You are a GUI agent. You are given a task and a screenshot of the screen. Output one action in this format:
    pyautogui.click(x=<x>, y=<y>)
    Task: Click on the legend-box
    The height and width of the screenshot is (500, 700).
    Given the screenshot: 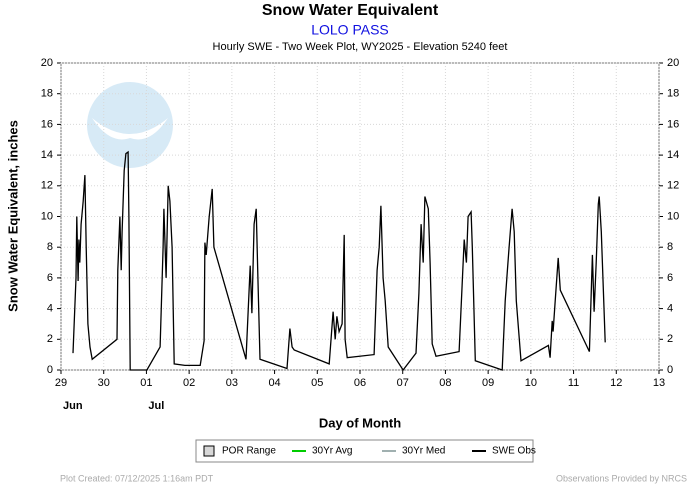 What is the action you would take?
    pyautogui.click(x=364, y=451)
    